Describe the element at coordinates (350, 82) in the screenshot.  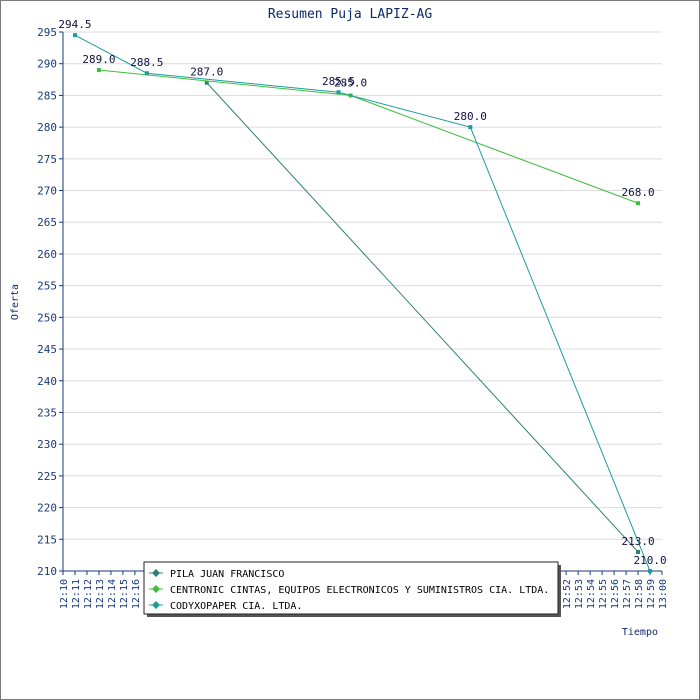
I see `data-label: 285.0` at that location.